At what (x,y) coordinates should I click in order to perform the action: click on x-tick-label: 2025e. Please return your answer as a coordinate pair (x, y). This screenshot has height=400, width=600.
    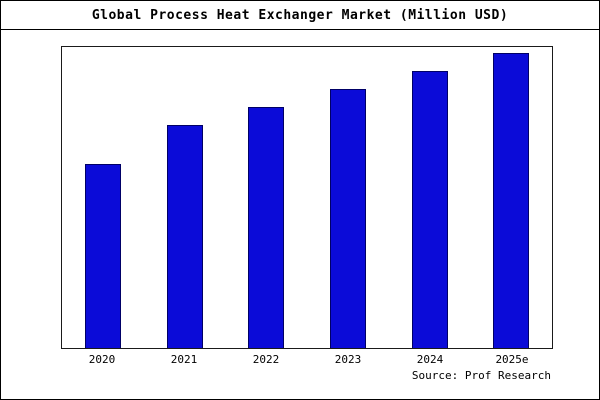
    Looking at the image, I should click on (512, 359).